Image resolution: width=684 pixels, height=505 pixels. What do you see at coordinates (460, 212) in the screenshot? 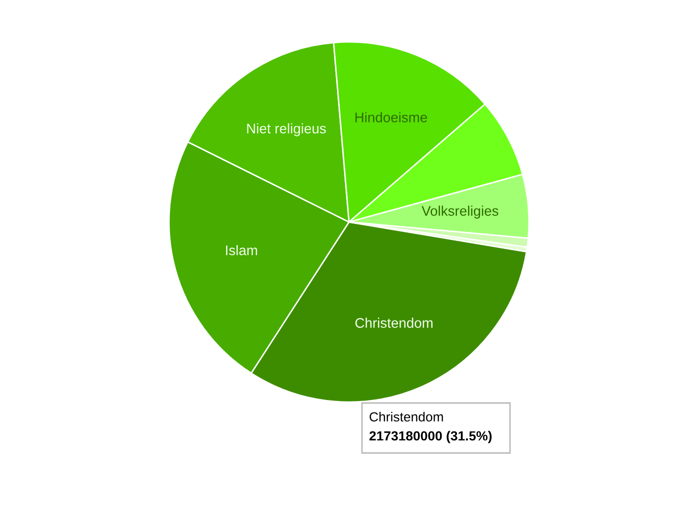
I see `slice-label: Volksreligies` at bounding box center [460, 212].